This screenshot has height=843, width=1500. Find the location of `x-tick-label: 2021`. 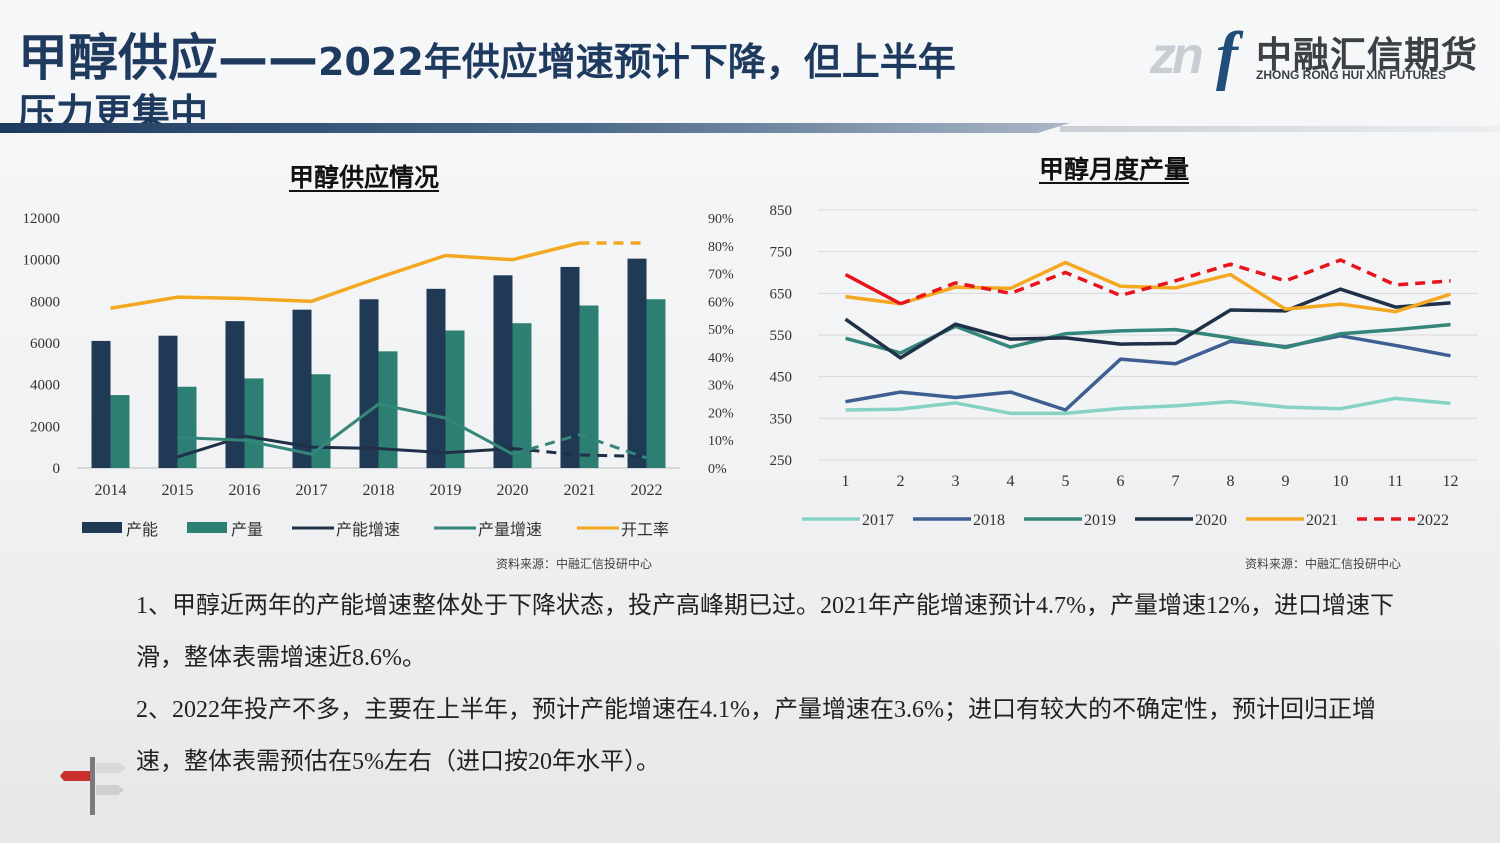

x-tick-label: 2021 is located at coordinates (580, 490).